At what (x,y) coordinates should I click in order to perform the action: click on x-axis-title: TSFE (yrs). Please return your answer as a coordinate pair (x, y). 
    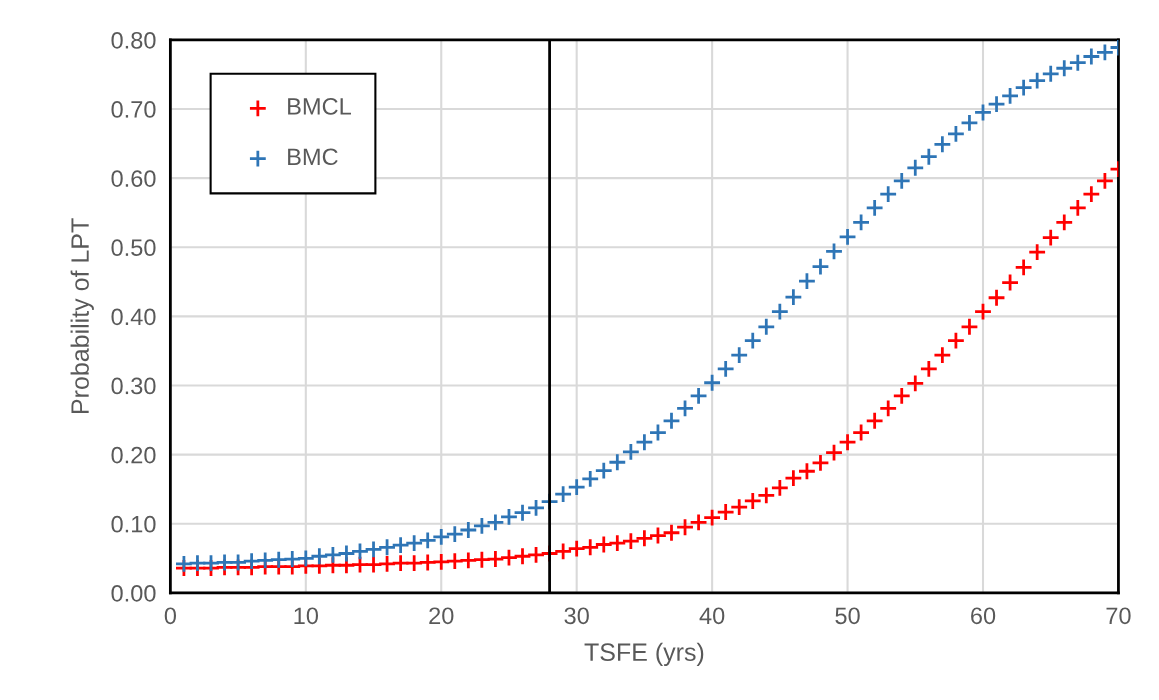
    Looking at the image, I should click on (644, 654).